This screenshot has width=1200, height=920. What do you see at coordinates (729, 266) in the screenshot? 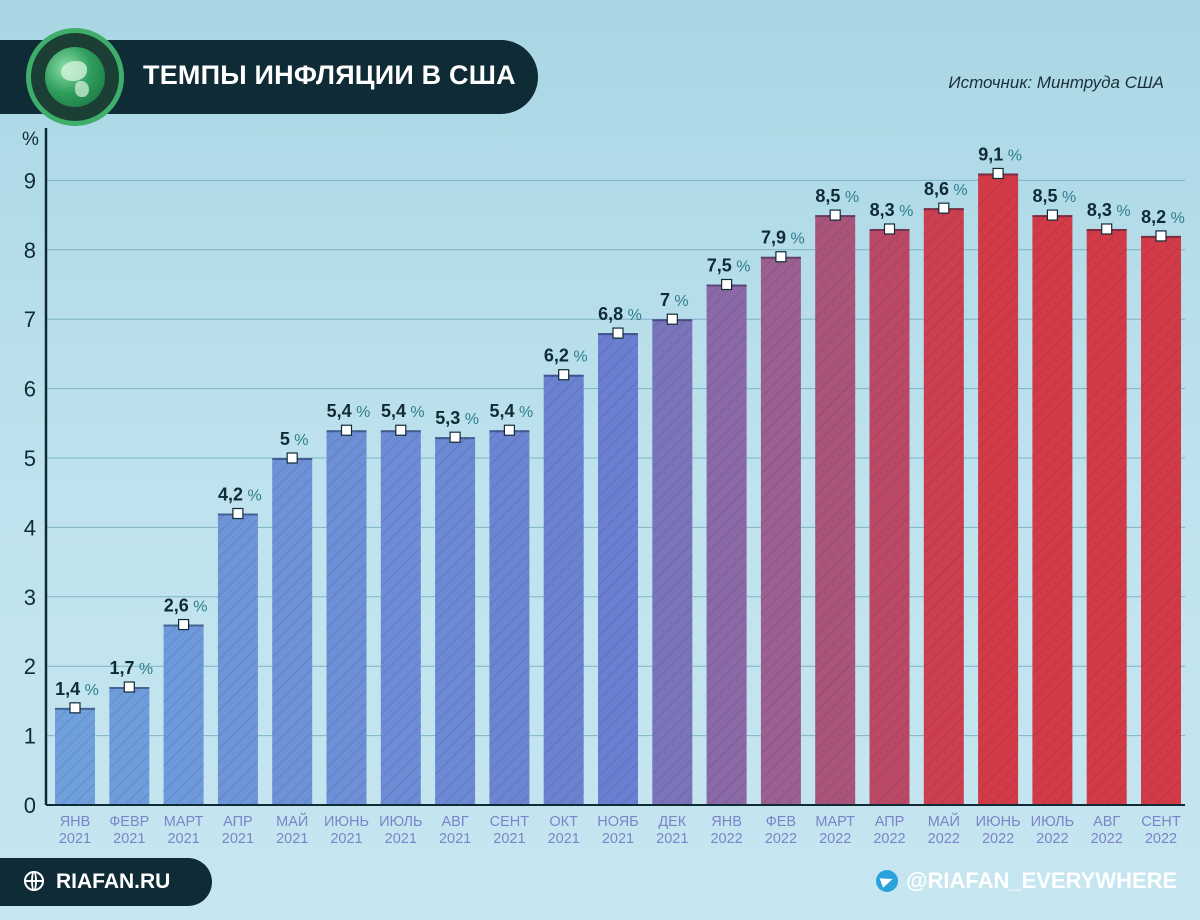
I see `data-label: 7,5 %` at bounding box center [729, 266].